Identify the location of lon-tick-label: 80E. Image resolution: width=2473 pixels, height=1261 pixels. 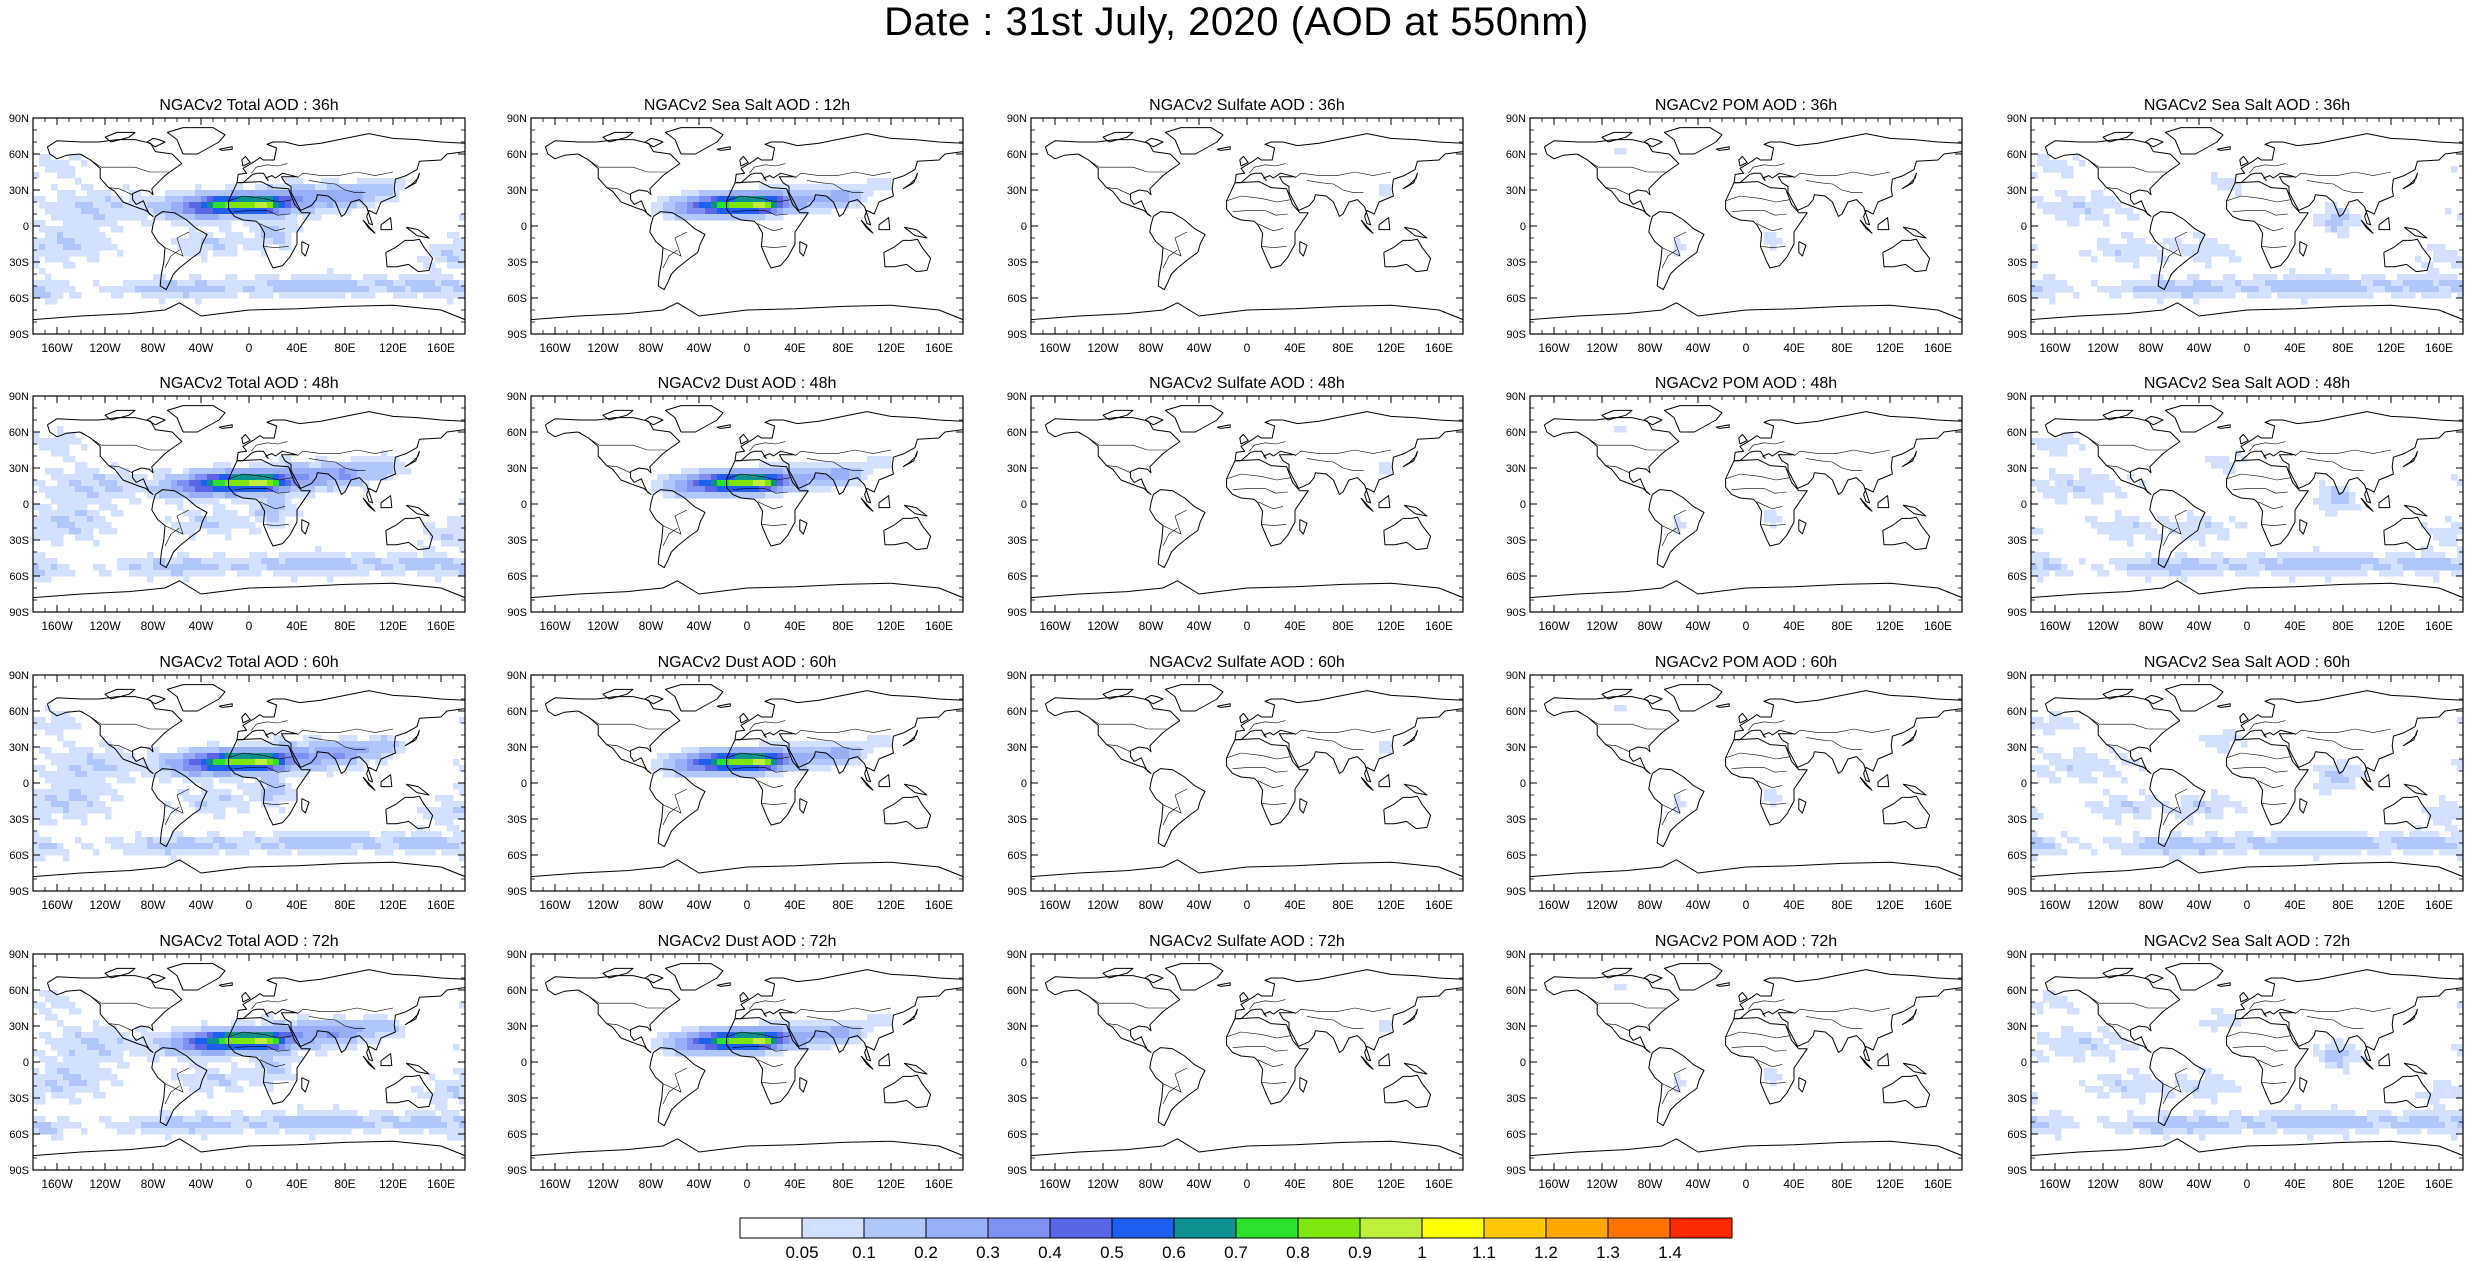
(2342, 626).